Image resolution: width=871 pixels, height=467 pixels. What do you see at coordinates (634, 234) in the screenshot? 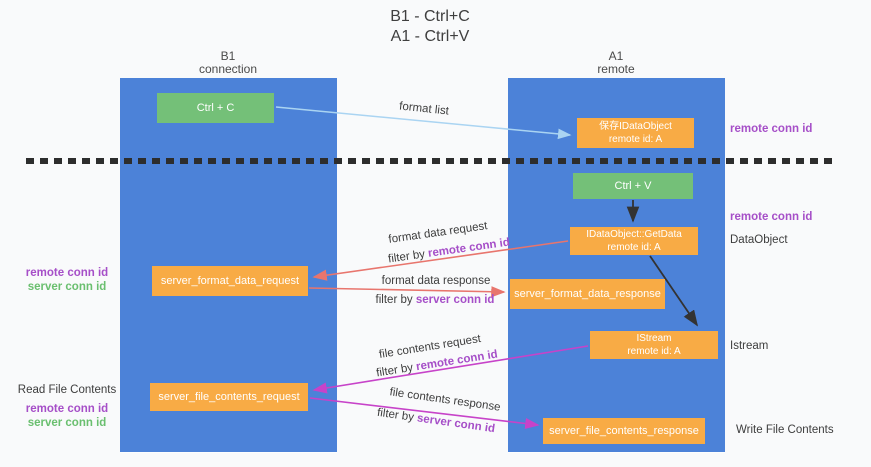
I see `getdata-line1: IDataObject::GetData` at bounding box center [634, 234].